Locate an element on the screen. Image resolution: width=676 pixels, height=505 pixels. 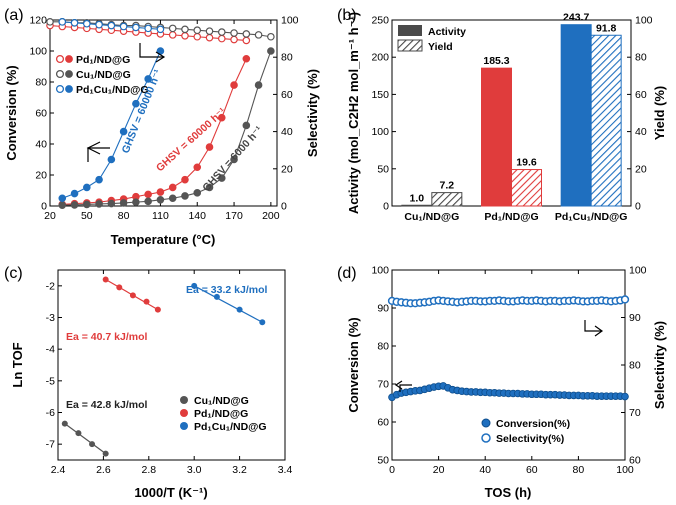
legend-marker-conversion is located at coordinates (486, 423).